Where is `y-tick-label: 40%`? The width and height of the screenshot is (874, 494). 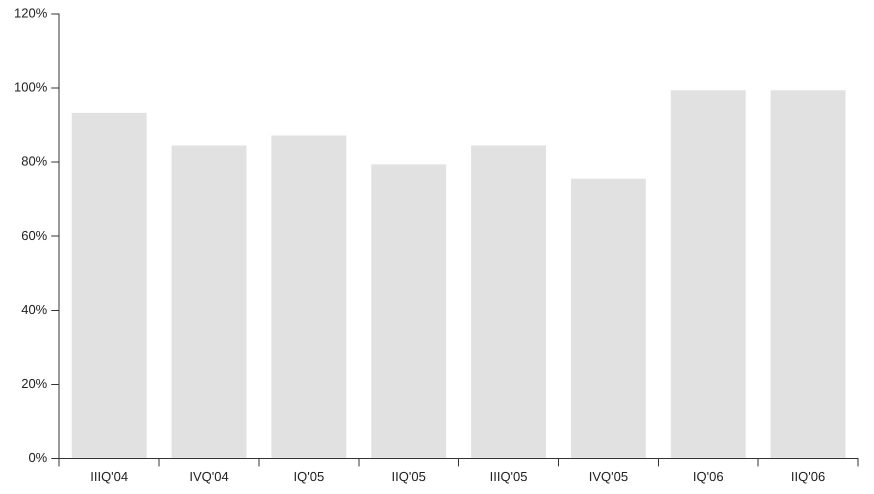
y-tick-label: 40% is located at coordinates (34, 309).